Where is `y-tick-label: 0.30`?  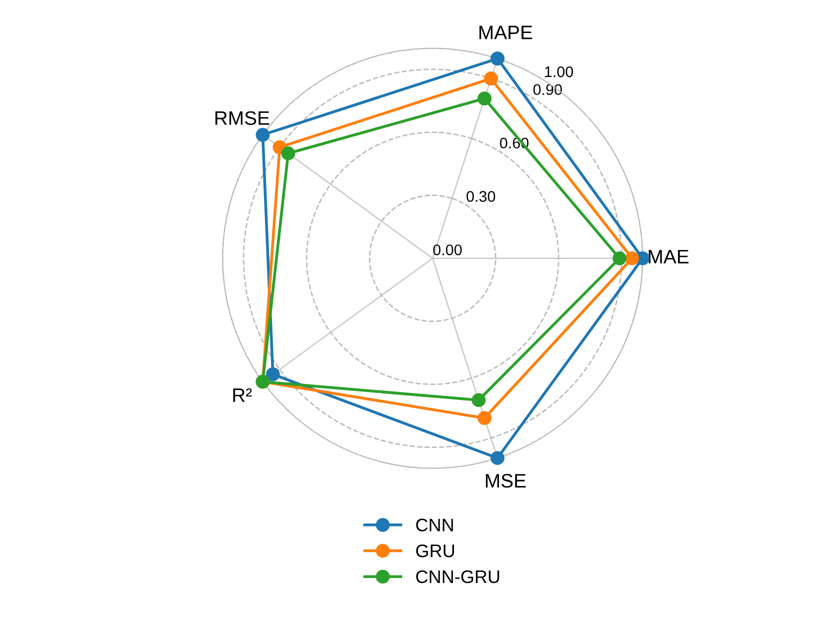
y-tick-label: 0.30 is located at coordinates (481, 196).